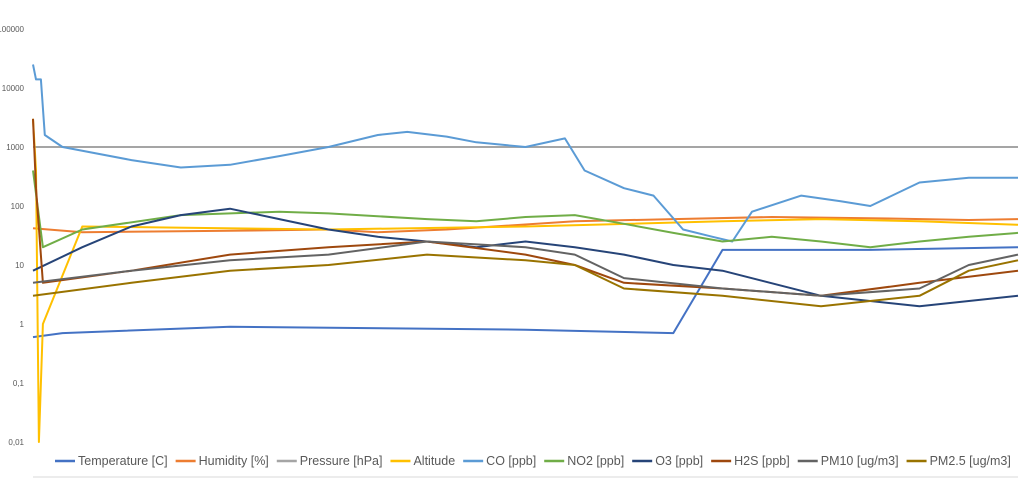 The height and width of the screenshot is (480, 1024). Describe the element at coordinates (22, 324) in the screenshot. I see `y-tick-label: 1` at that location.